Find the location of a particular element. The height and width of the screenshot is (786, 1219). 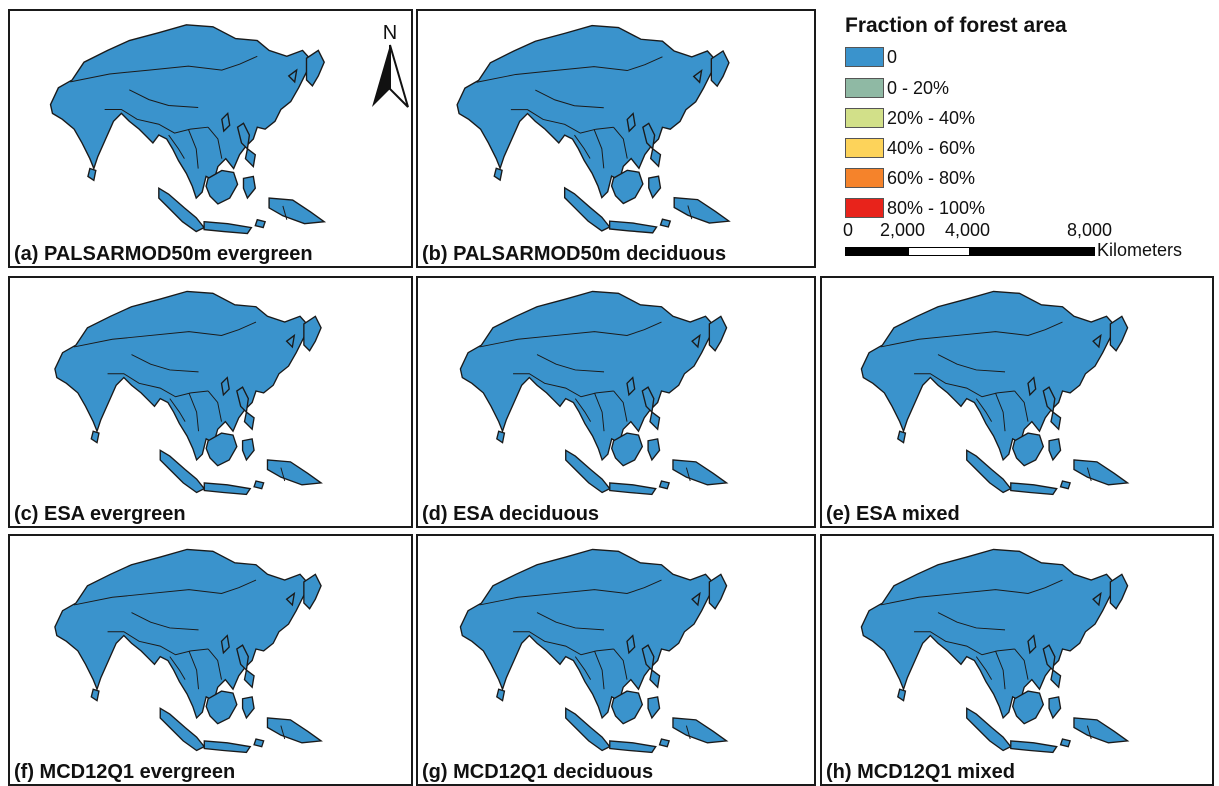

map-panel-h: (h) MCD12Q1 mixed is located at coordinates (1017, 660).